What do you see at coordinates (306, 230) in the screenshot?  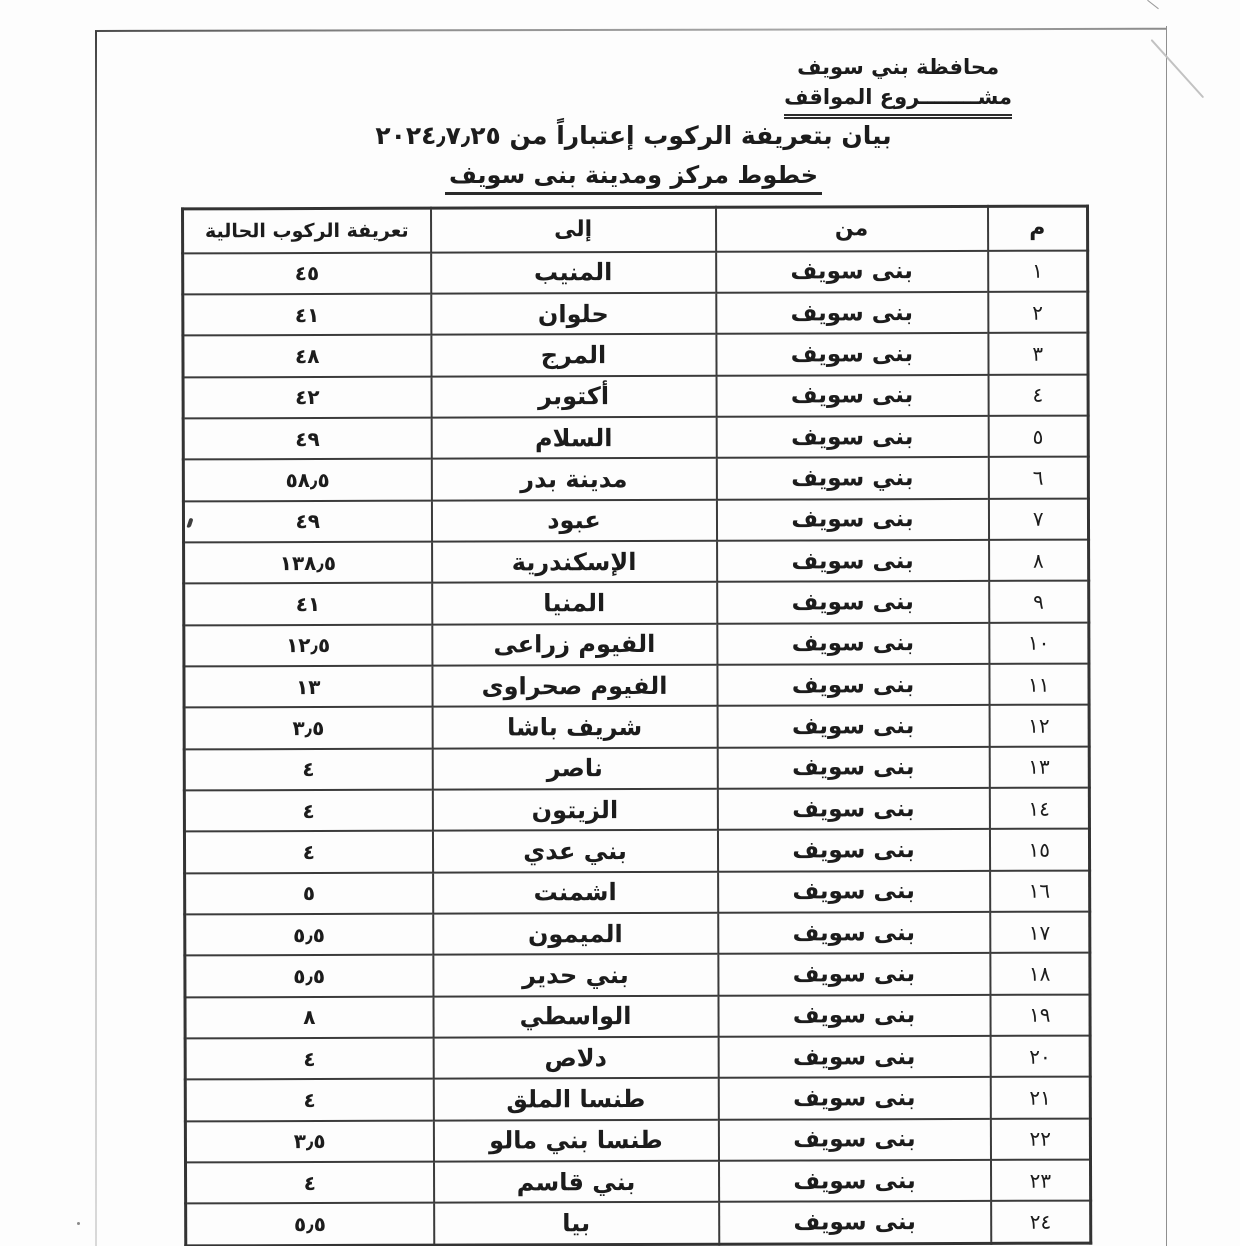 I see `col-header-fare: تعريفة الركوب الحالية` at bounding box center [306, 230].